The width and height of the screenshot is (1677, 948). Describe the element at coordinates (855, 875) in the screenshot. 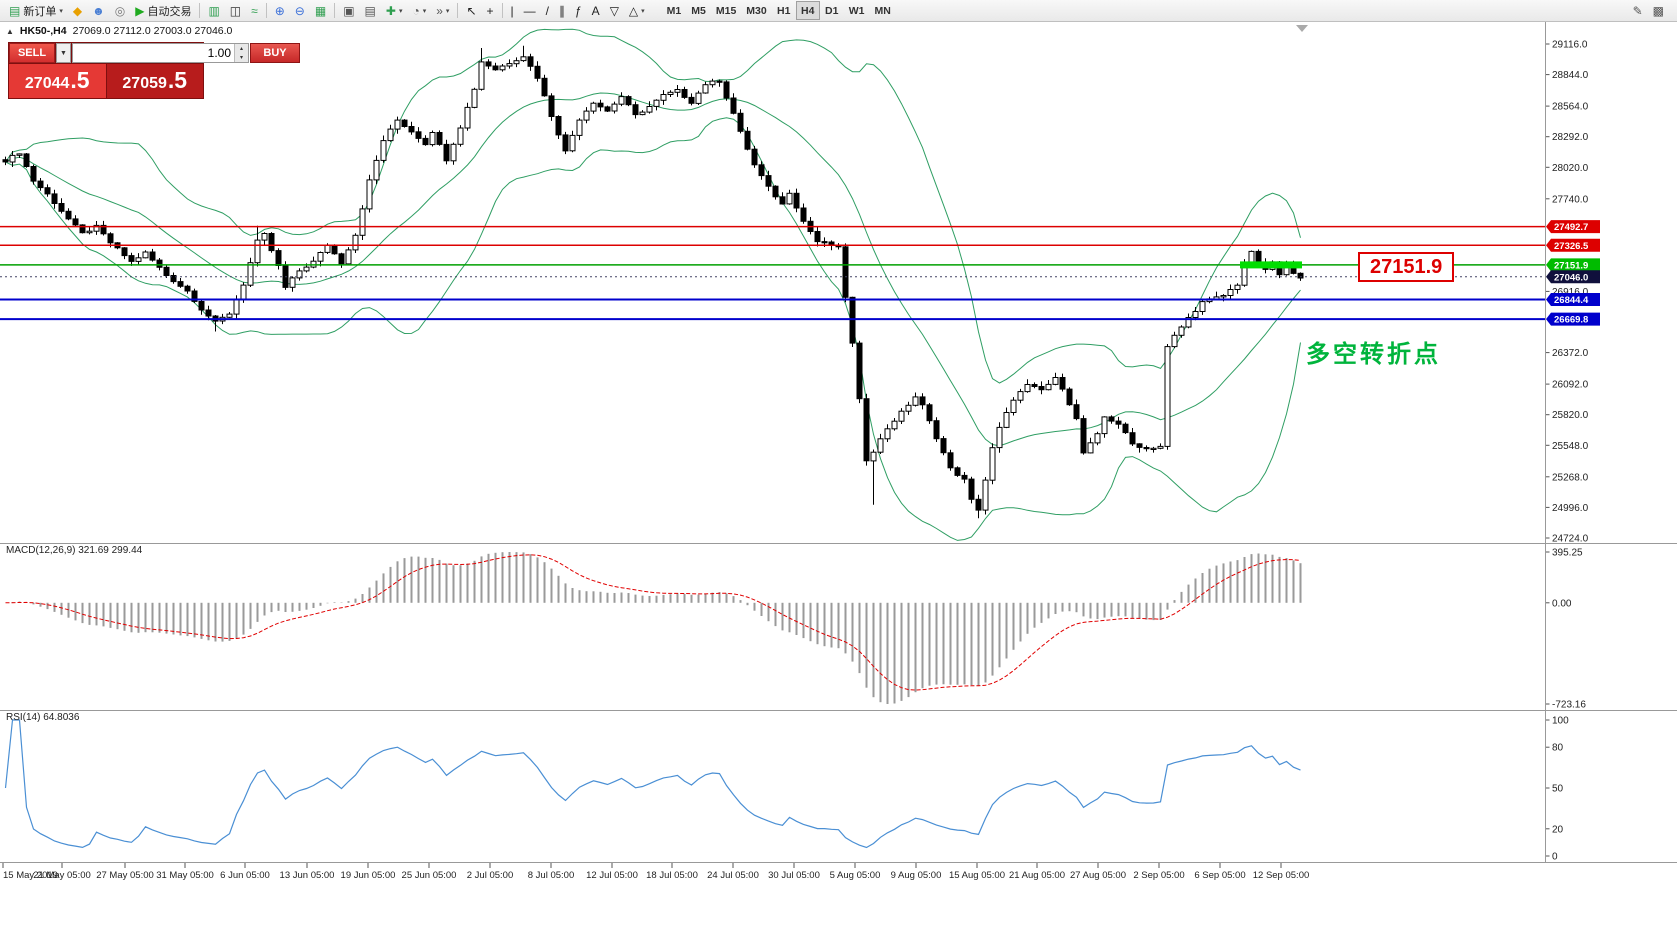

I see `svg-text: 5 Aug 05:00` at that location.